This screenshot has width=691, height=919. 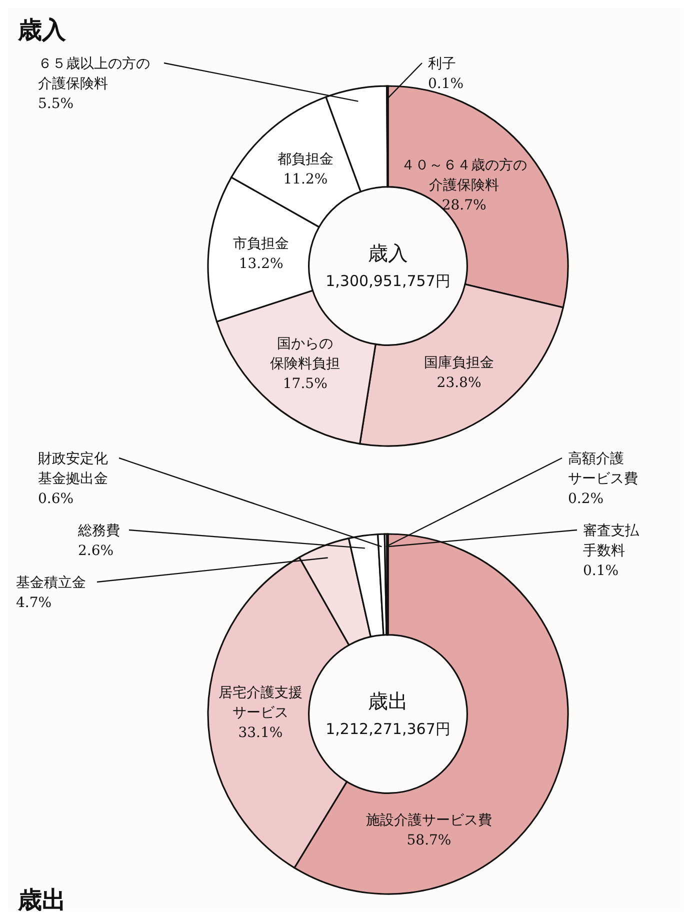 What do you see at coordinates (56, 104) in the screenshot?
I see `data-label: 5.5%` at bounding box center [56, 104].